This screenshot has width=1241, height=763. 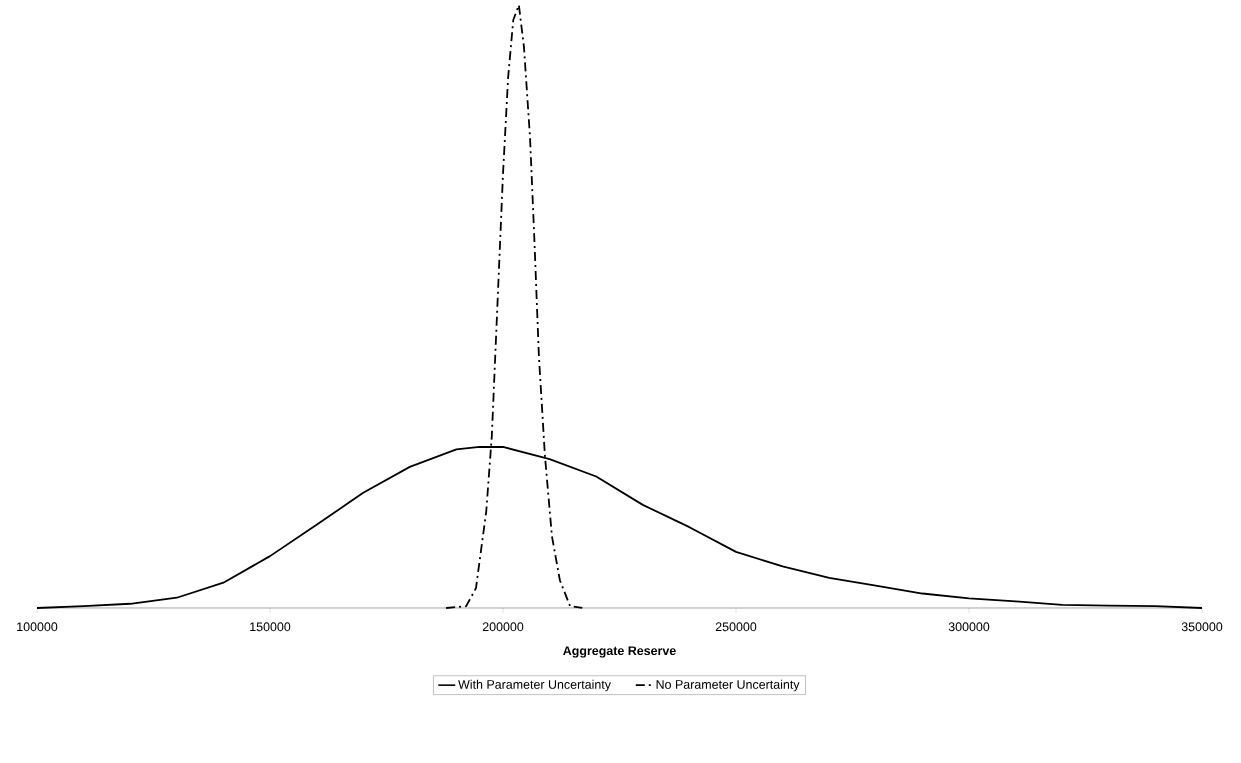 I want to click on x-tick-label: 200000, so click(x=503, y=627).